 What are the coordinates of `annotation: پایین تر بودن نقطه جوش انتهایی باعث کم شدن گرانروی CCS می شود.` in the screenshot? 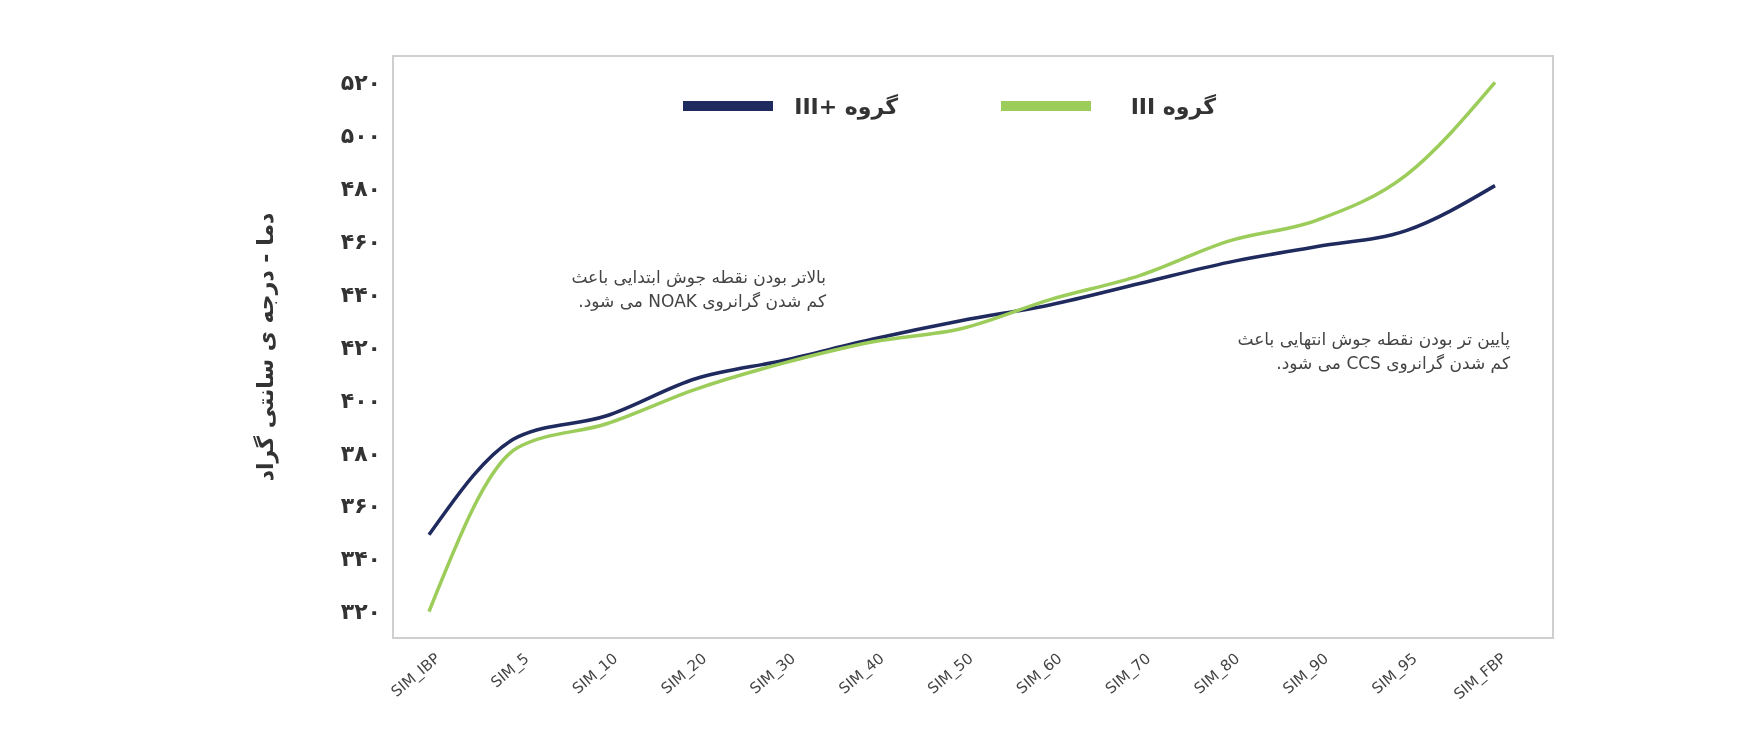 It's located at (1374, 351).